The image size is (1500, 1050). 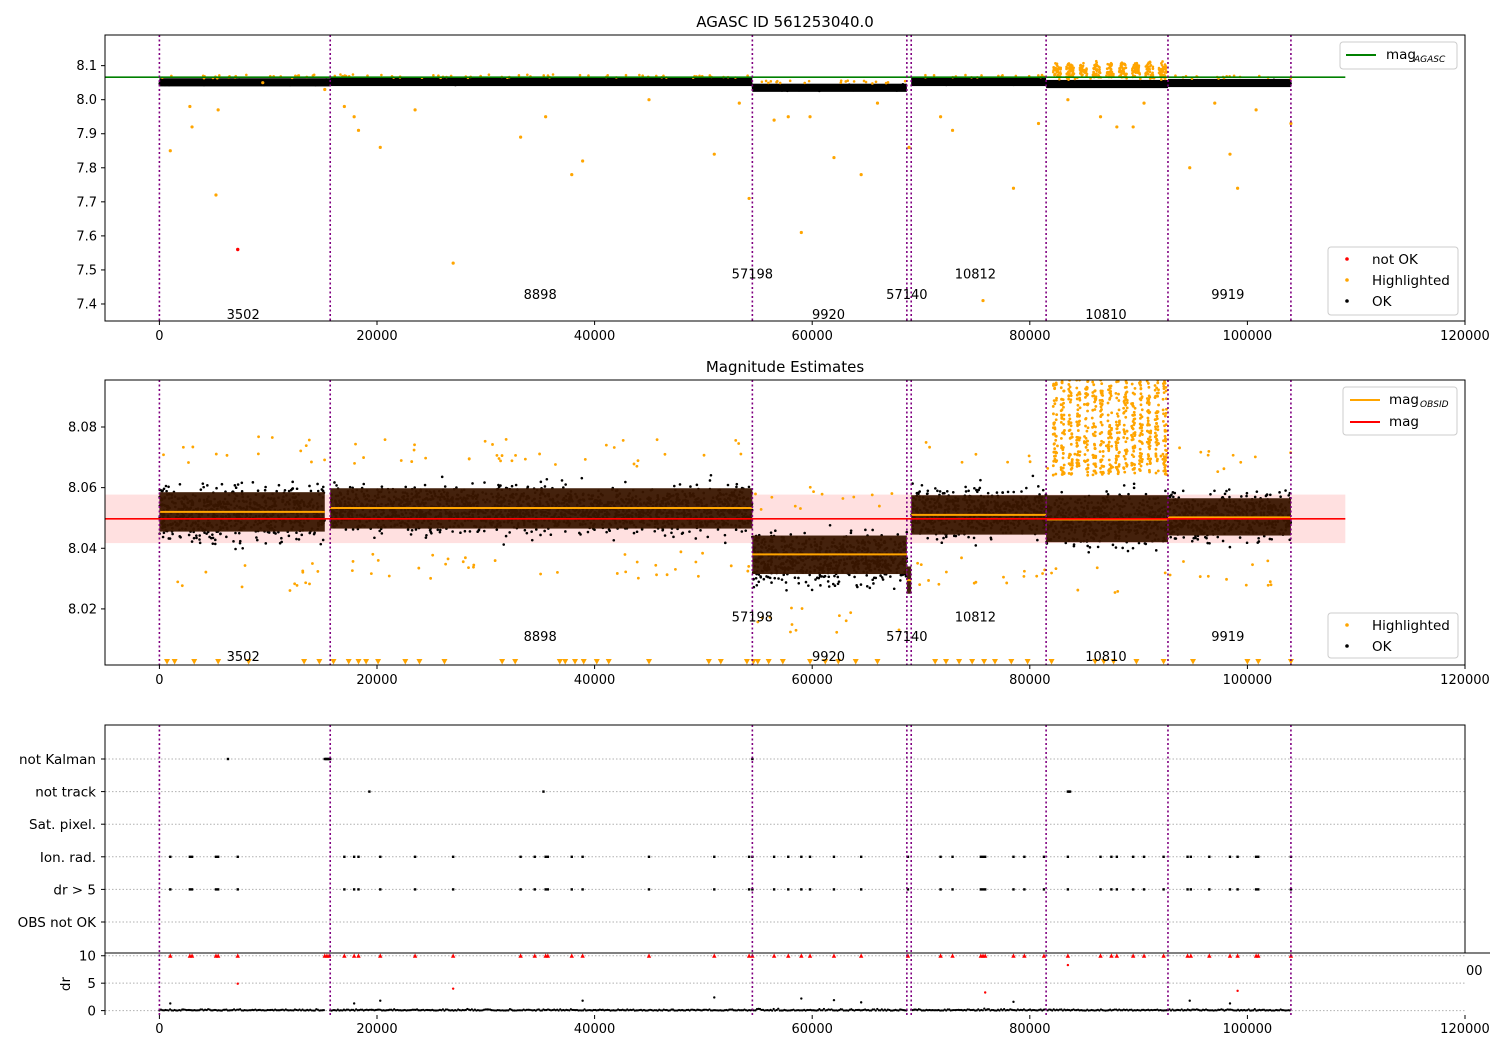 I want to click on obsid-label: 10810, so click(x=1105, y=315).